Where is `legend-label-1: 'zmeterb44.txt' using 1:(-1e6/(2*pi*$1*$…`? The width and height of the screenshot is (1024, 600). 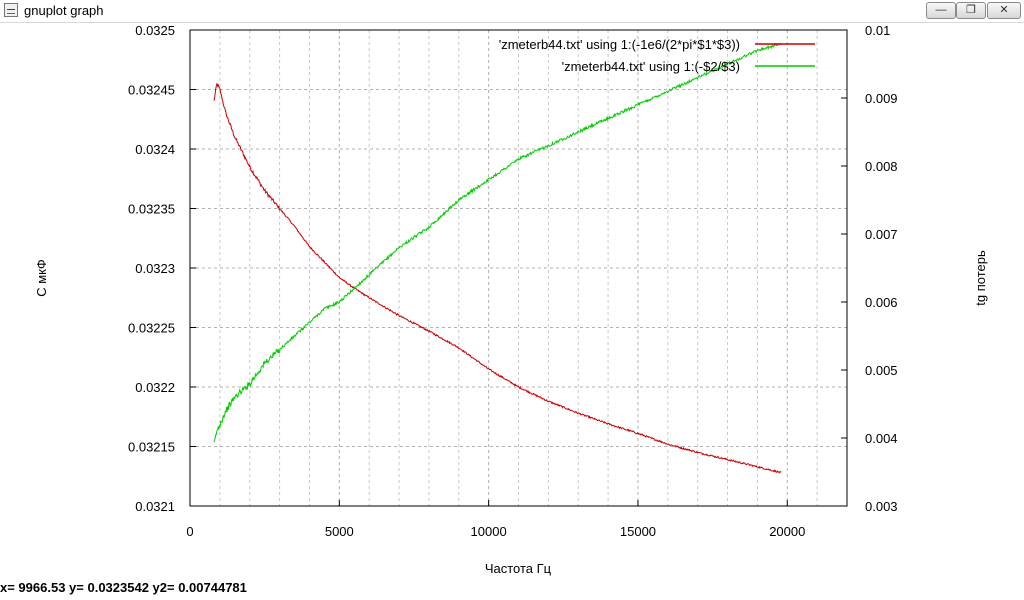 legend-label-1: 'zmeterb44.txt' using 1:(-1e6/(2*pi*$1*$… is located at coordinates (619, 44).